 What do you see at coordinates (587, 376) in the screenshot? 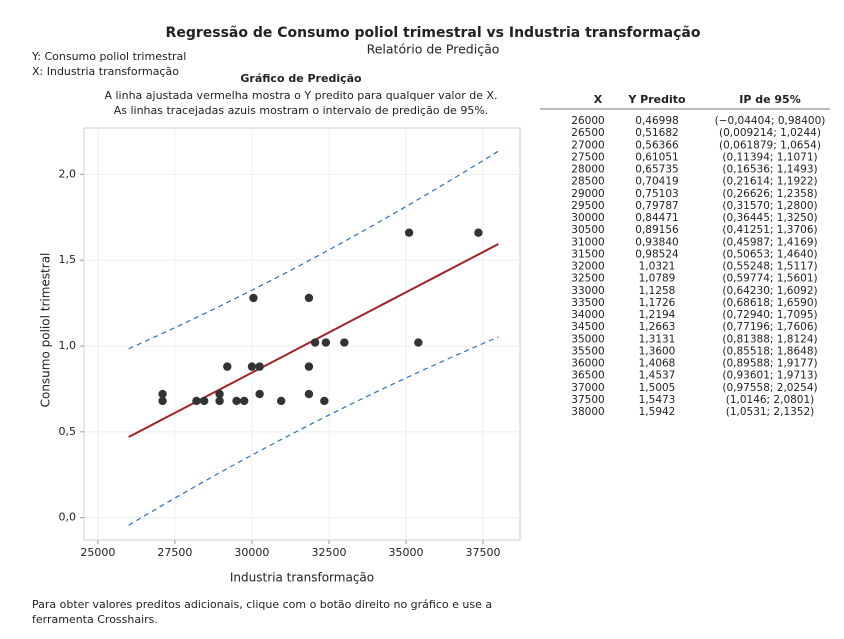
I see `table-cell: 36500` at bounding box center [587, 376].